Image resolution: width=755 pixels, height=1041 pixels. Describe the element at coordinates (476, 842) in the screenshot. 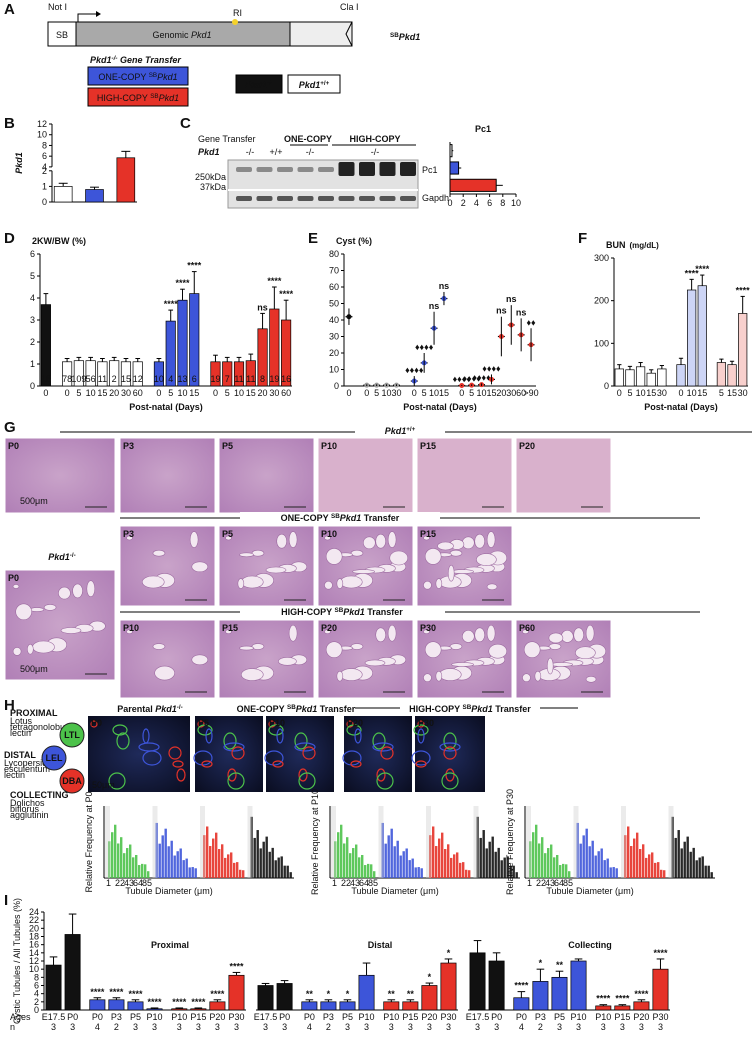

I see `histogram-shade` at that location.